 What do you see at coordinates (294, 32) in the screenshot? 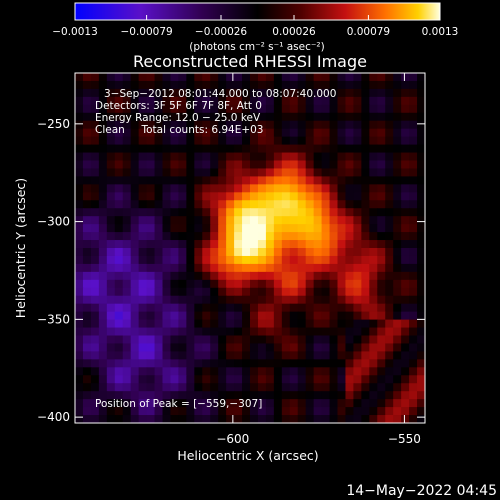
I see `colorbar-tick-label: 0.00026` at bounding box center [294, 32].